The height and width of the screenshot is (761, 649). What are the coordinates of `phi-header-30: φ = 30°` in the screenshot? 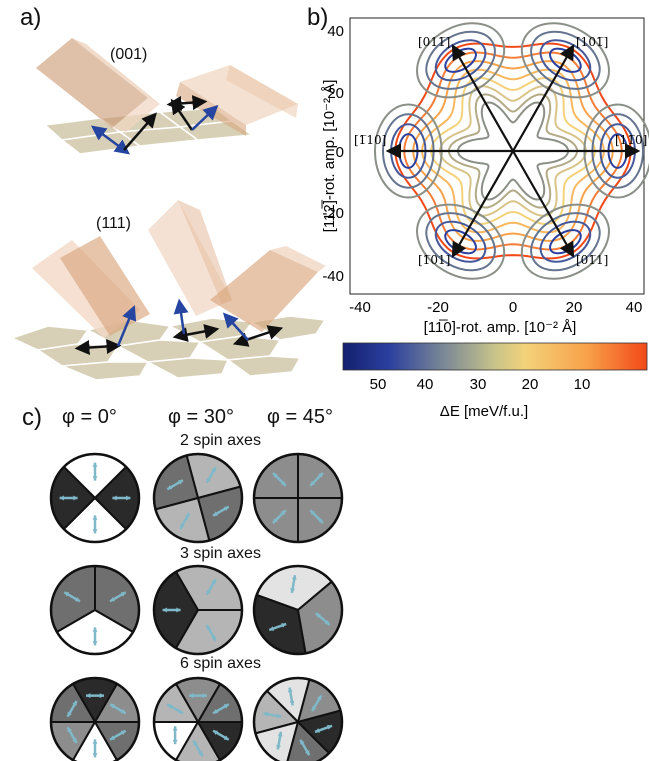 It's located at (201, 417).